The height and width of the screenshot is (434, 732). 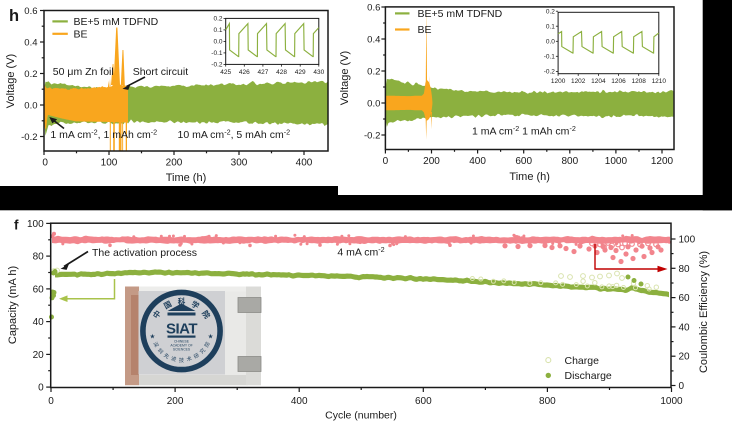 What do you see at coordinates (704, 312) in the screenshot?
I see `svg-text: Coulombic Efficiency (%)` at bounding box center [704, 312].